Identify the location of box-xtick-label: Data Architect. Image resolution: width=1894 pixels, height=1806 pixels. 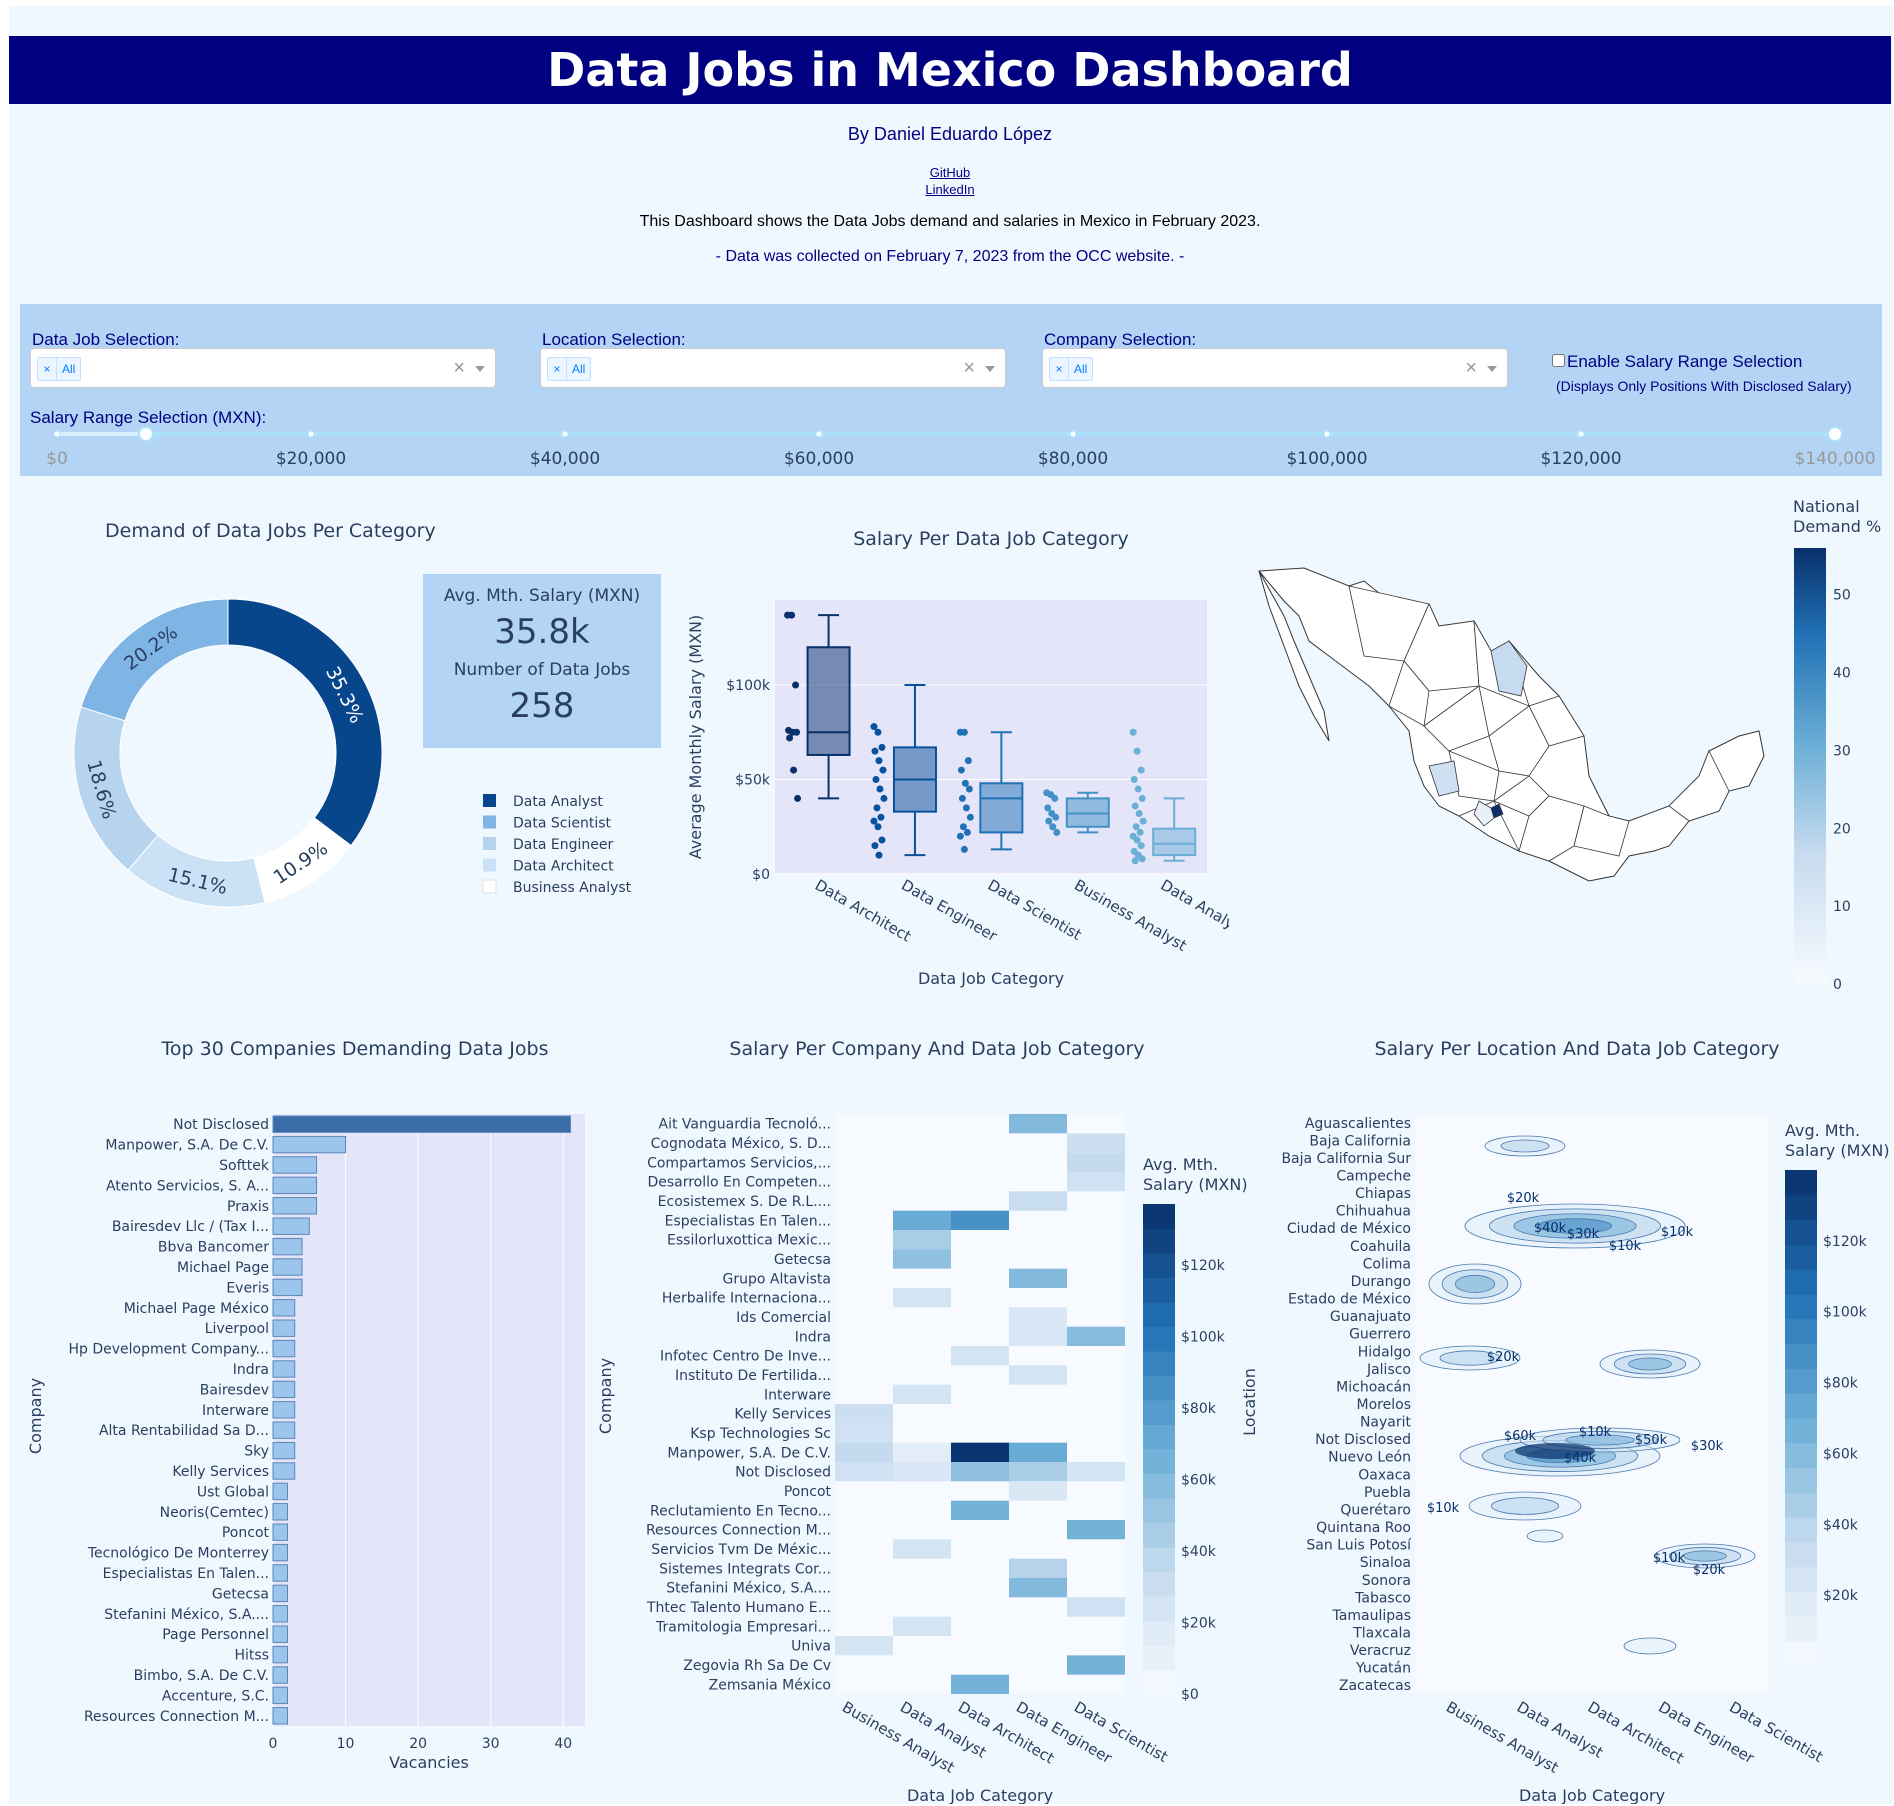
(863, 911).